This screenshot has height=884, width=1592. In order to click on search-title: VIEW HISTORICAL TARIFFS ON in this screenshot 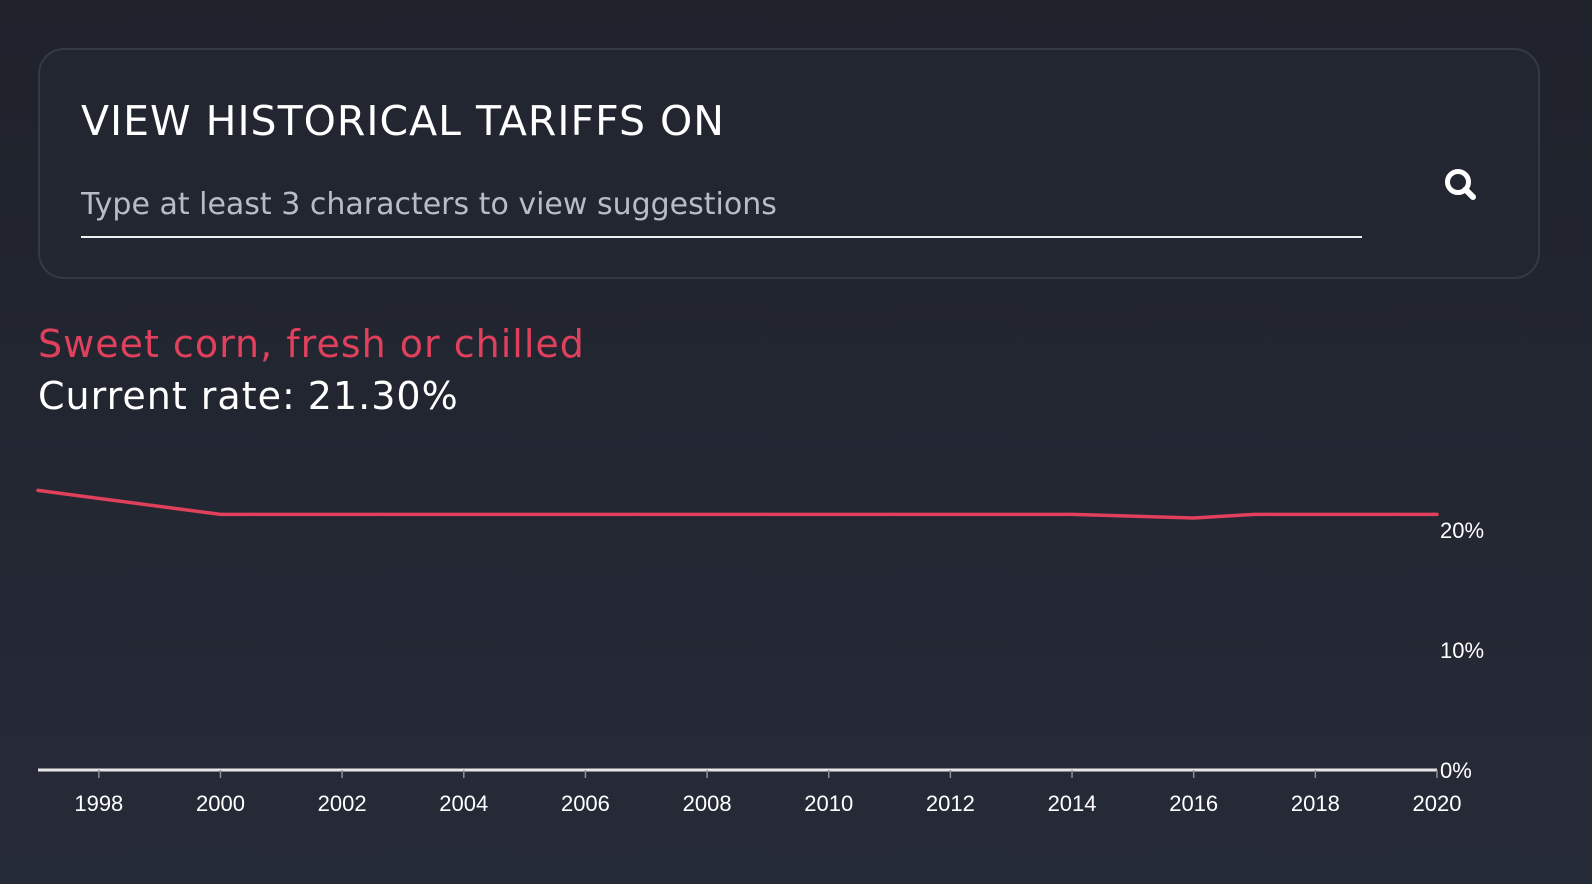, I will do `click(403, 121)`.